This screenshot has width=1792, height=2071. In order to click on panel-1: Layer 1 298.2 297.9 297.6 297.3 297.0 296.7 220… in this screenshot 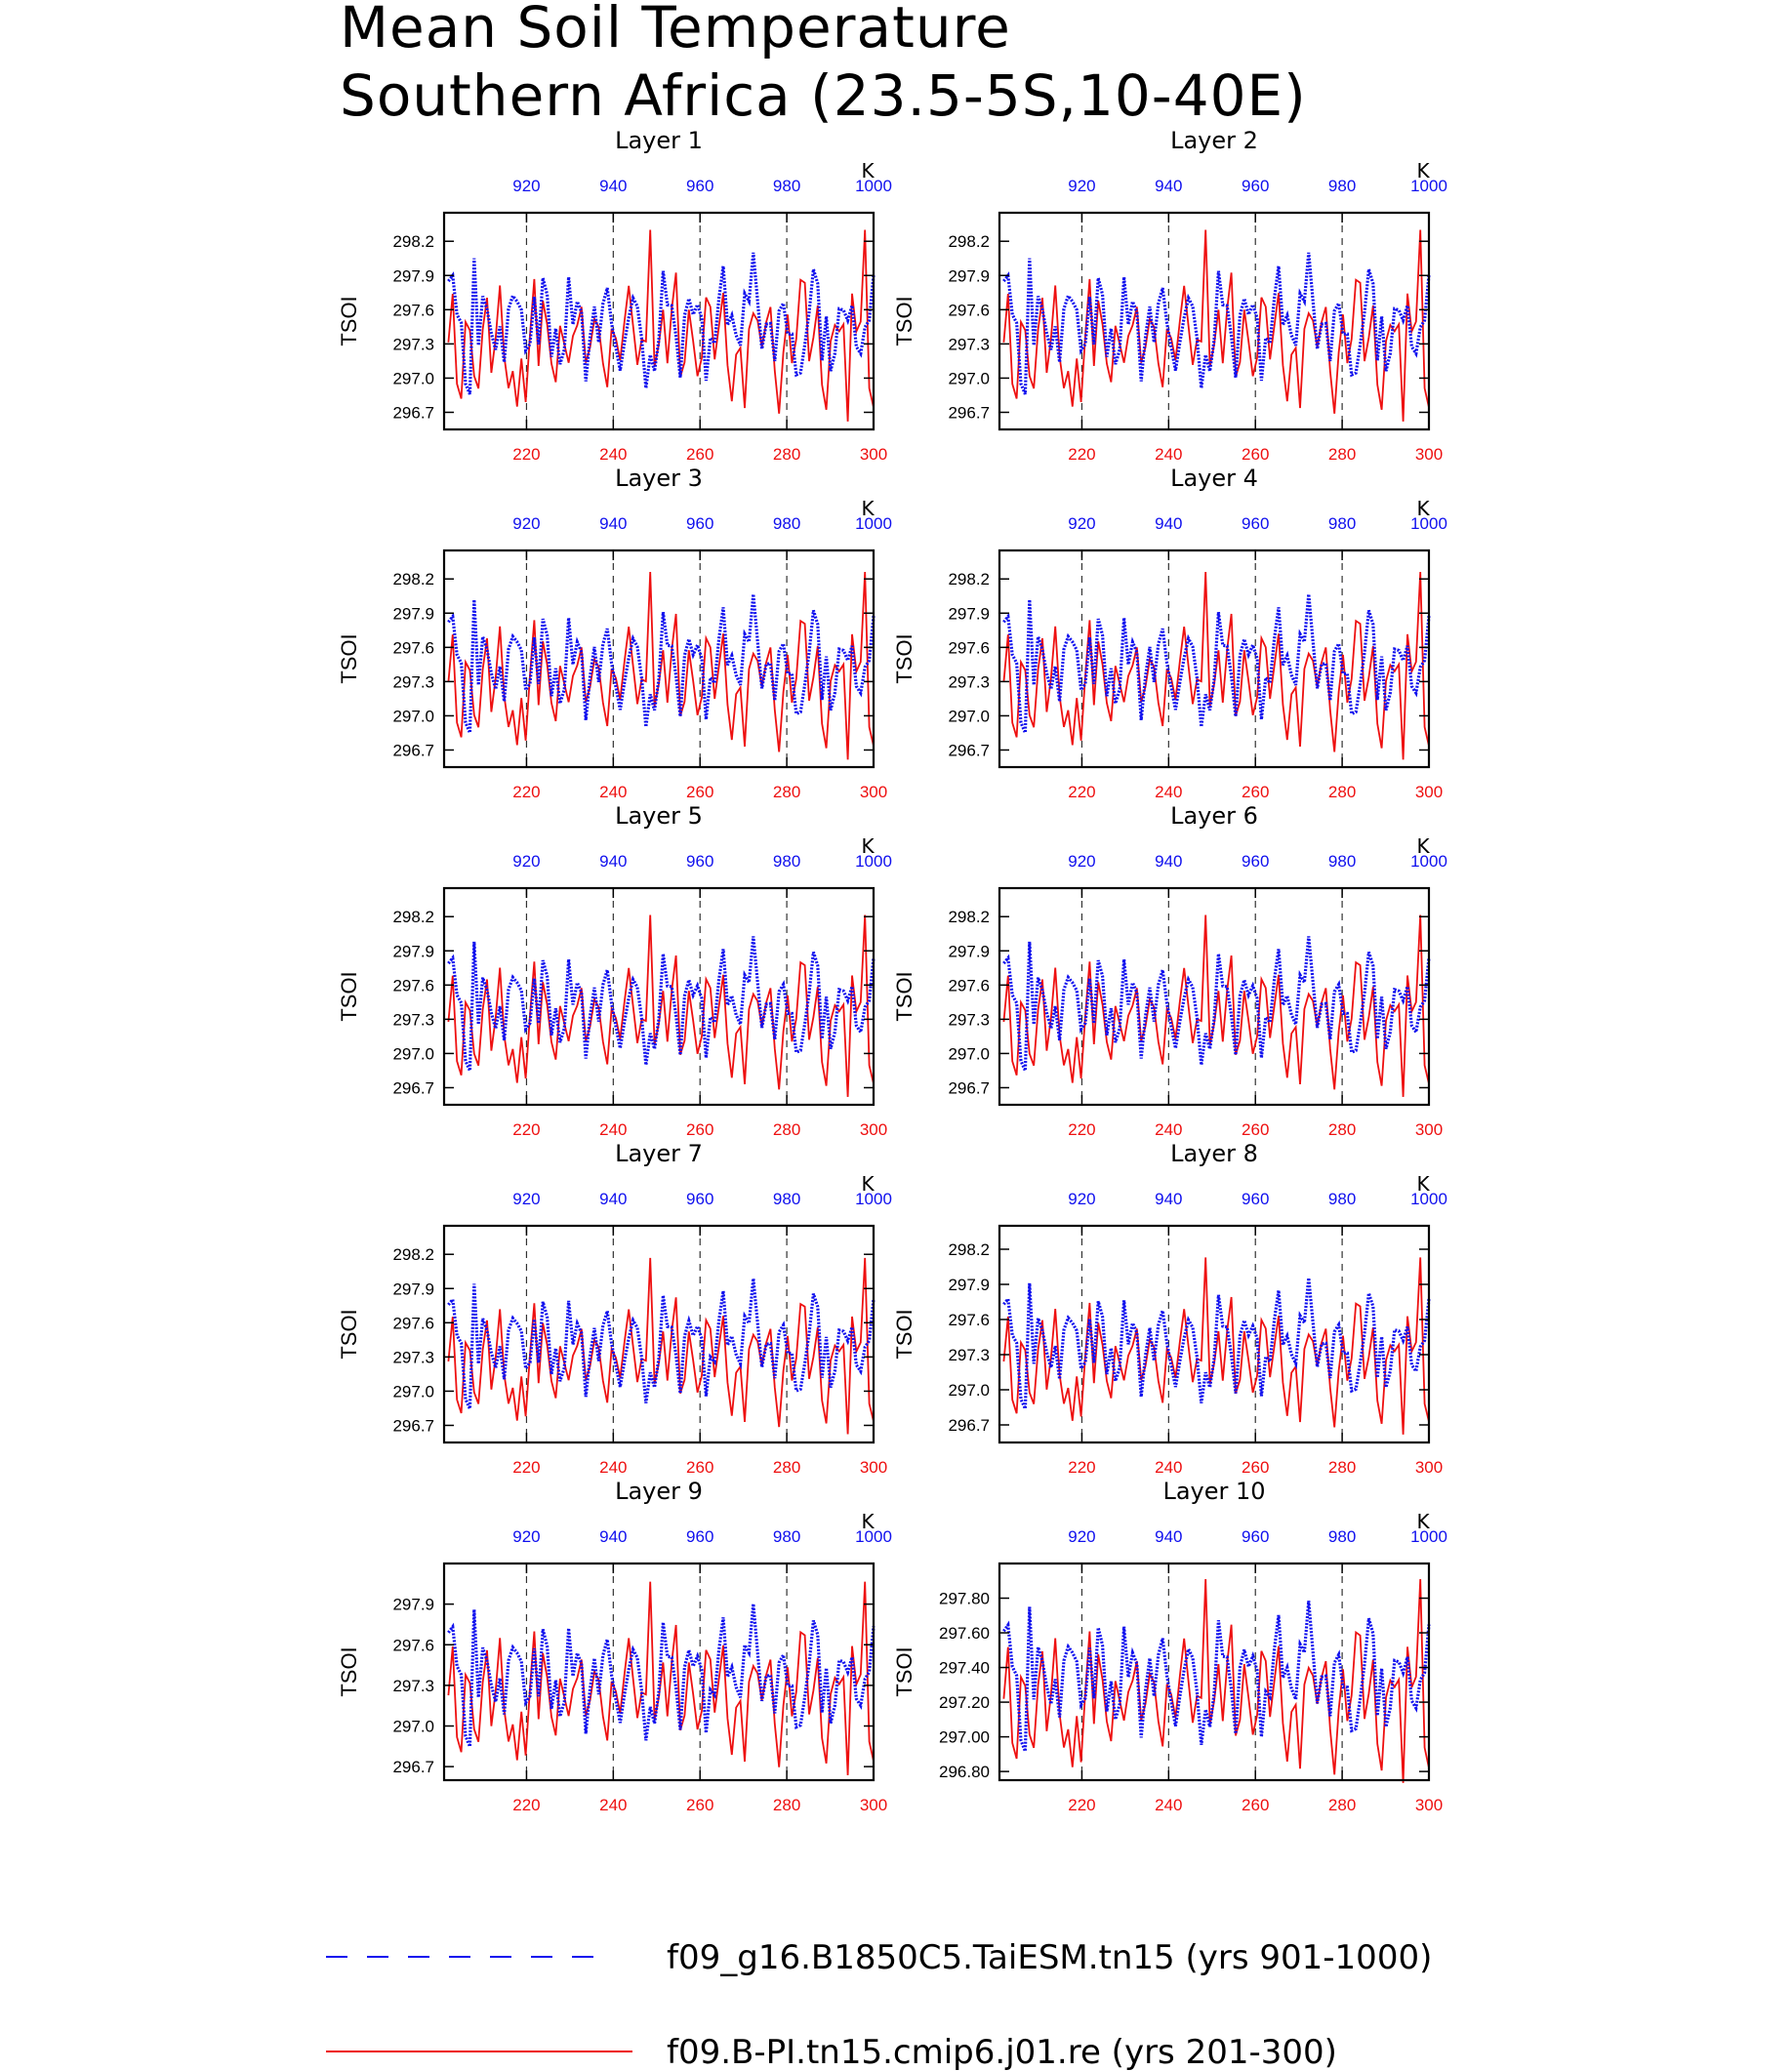, I will do `click(614, 295)`.